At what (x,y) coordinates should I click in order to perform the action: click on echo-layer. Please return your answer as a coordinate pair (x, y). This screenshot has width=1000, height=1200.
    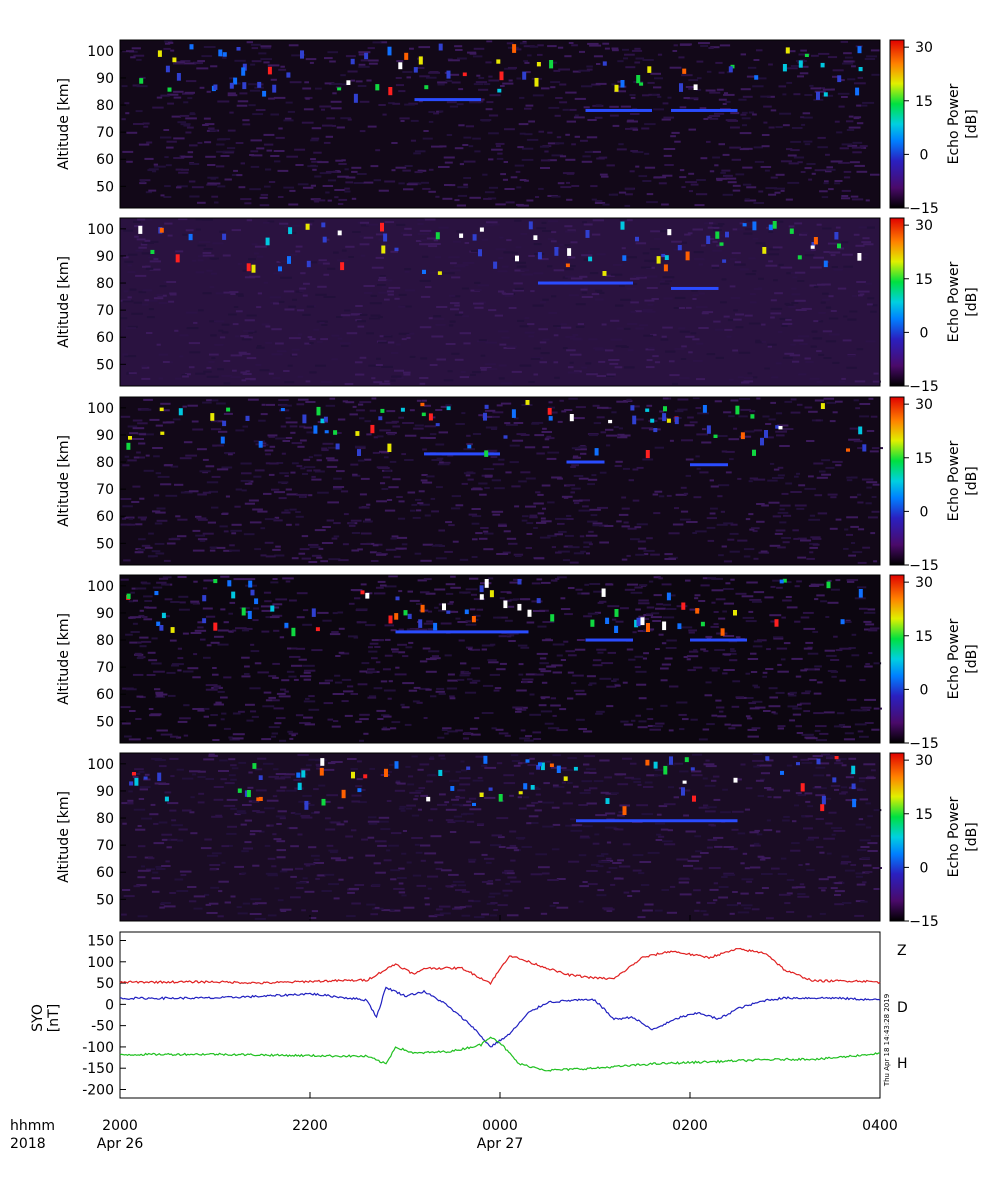
    Looking at the image, I should click on (718, 640).